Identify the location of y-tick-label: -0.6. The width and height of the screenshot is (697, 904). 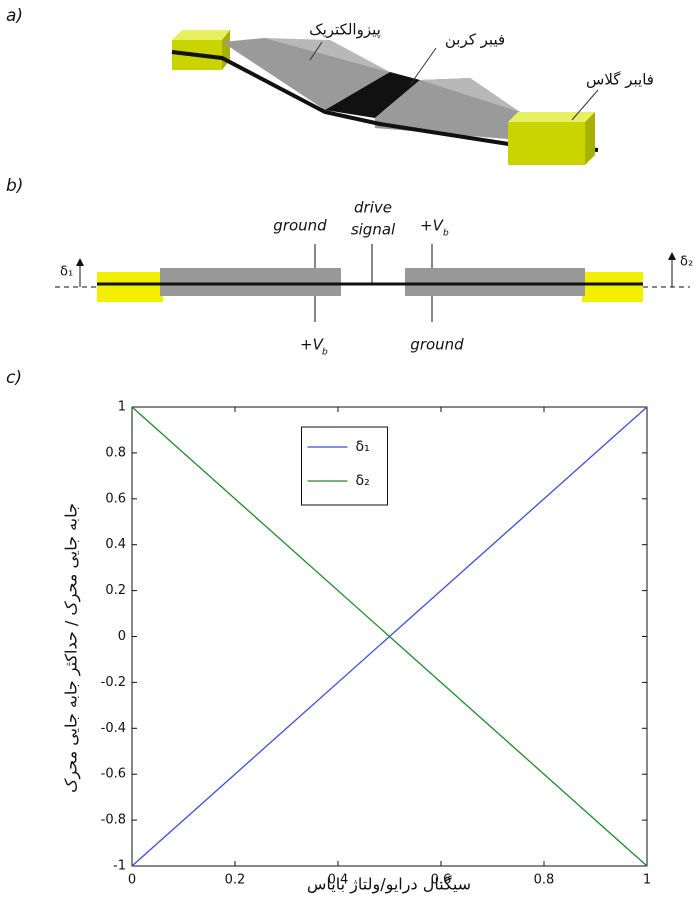
(113, 774).